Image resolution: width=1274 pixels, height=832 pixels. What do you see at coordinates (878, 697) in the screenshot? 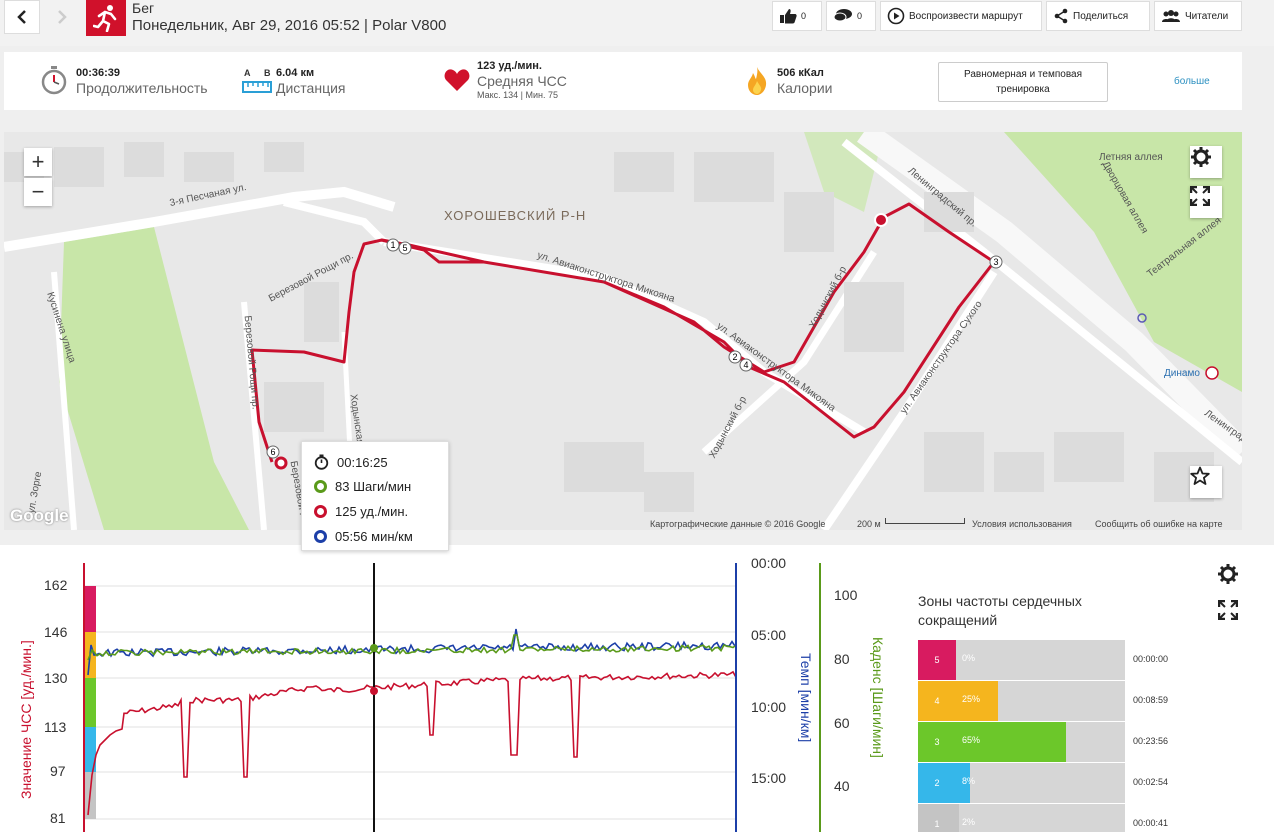
I see `cadence-axis-title: Каденс [Шаги/мин]` at bounding box center [878, 697].